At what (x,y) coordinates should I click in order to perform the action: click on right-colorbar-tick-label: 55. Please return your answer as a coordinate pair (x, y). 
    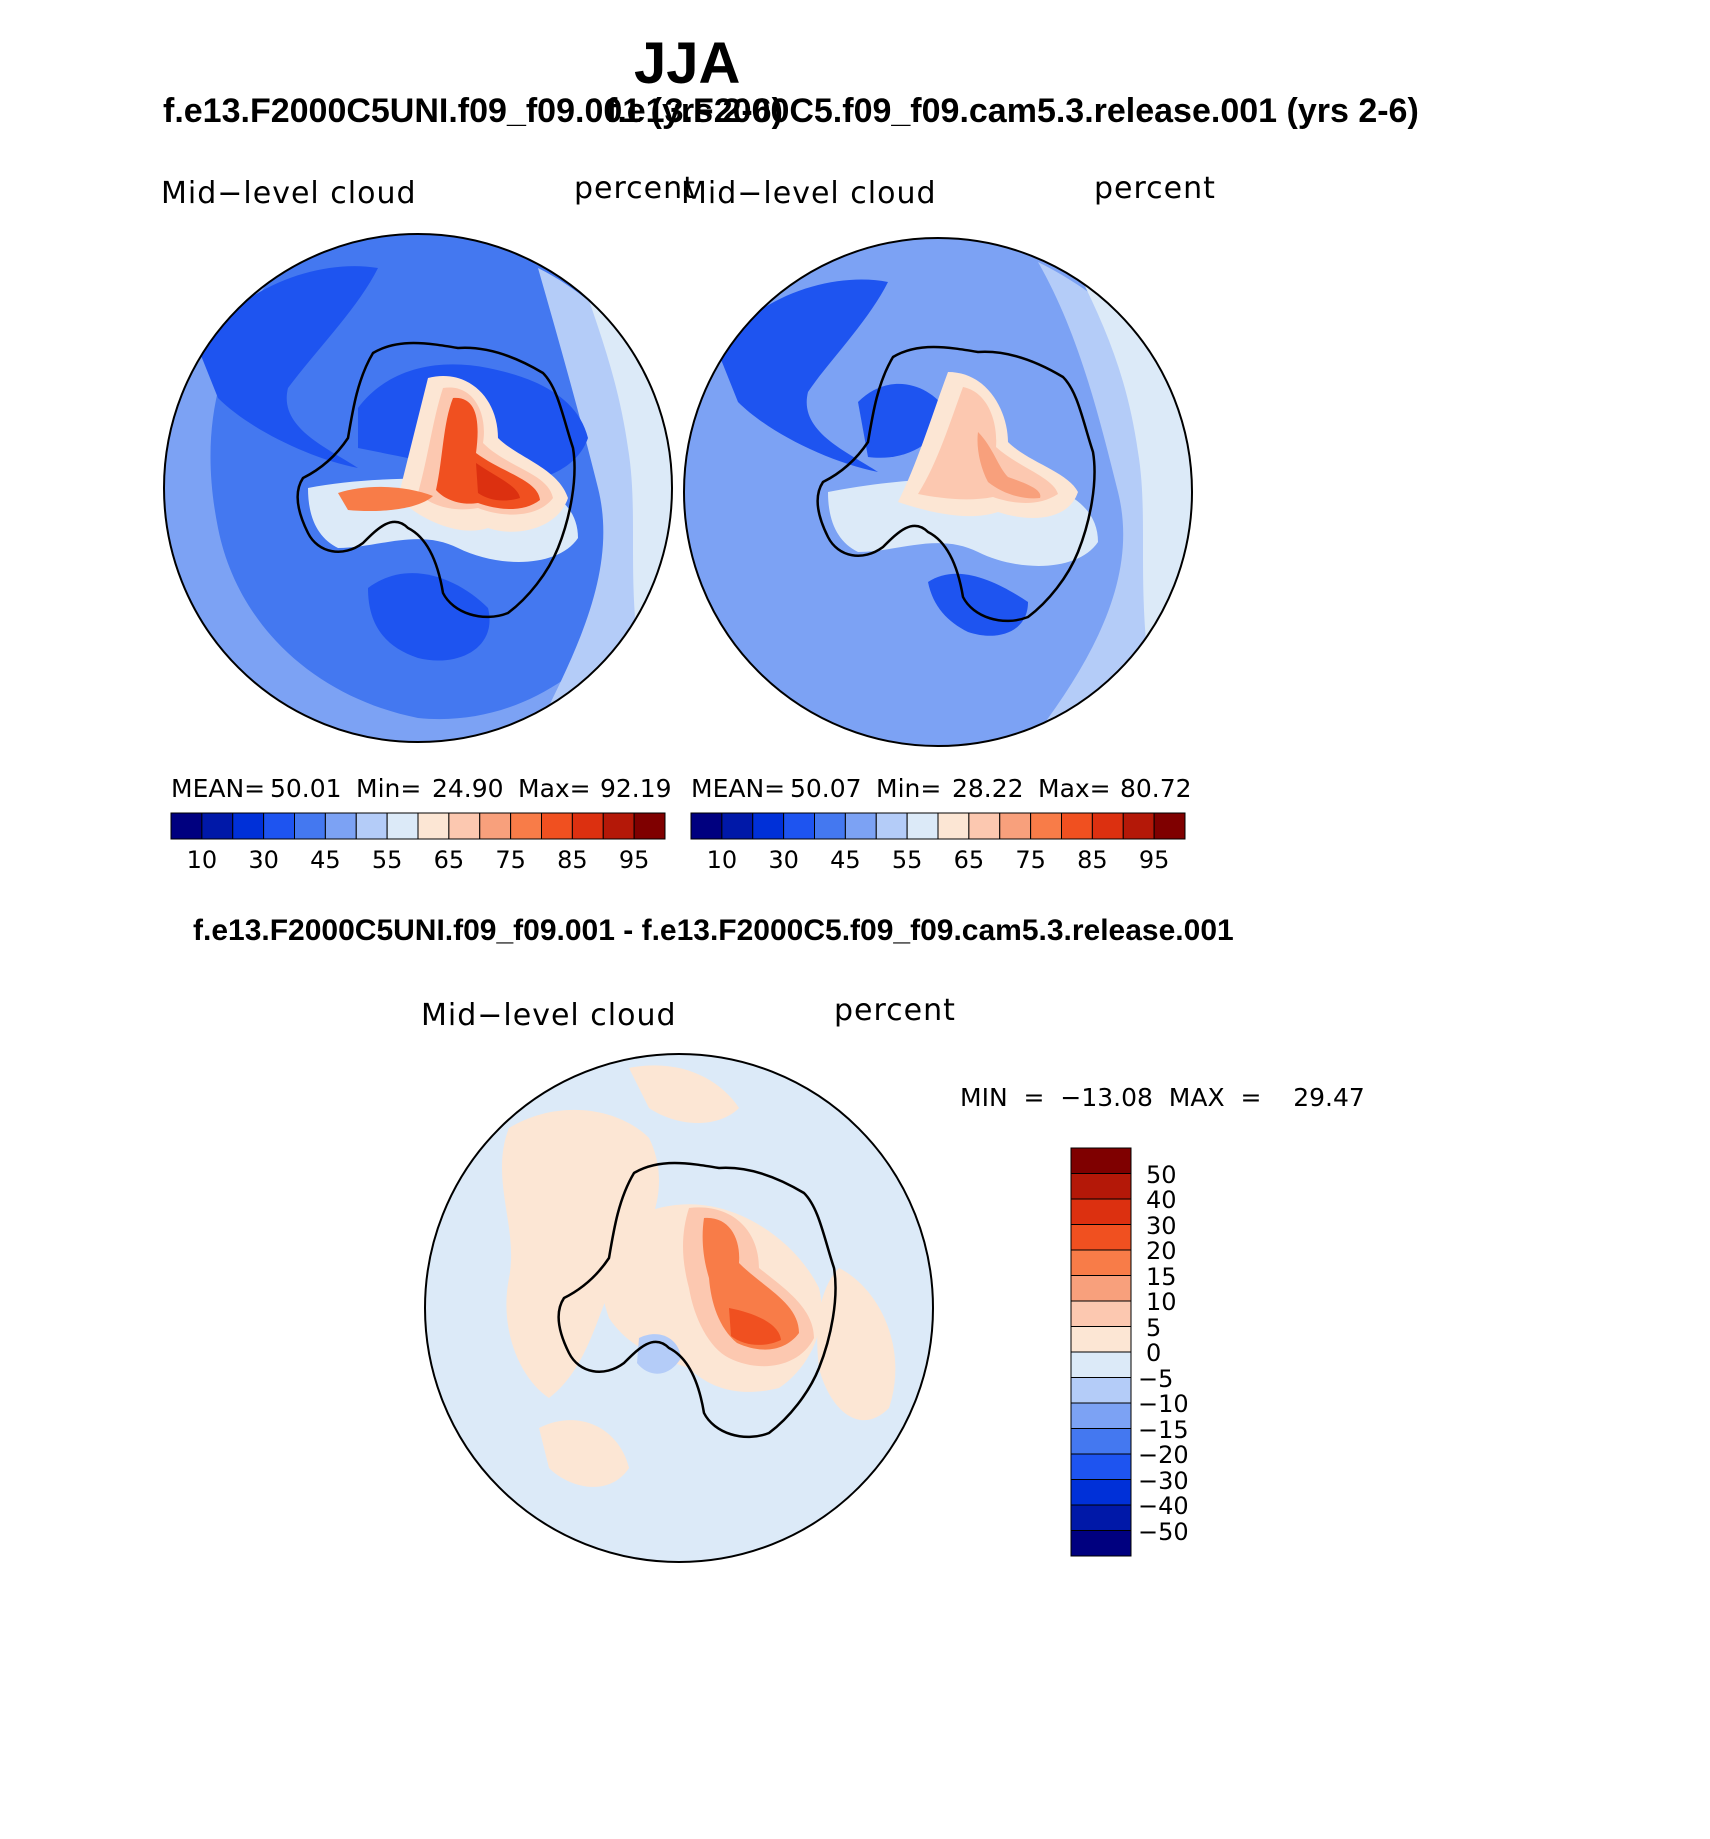
    Looking at the image, I should click on (907, 860).